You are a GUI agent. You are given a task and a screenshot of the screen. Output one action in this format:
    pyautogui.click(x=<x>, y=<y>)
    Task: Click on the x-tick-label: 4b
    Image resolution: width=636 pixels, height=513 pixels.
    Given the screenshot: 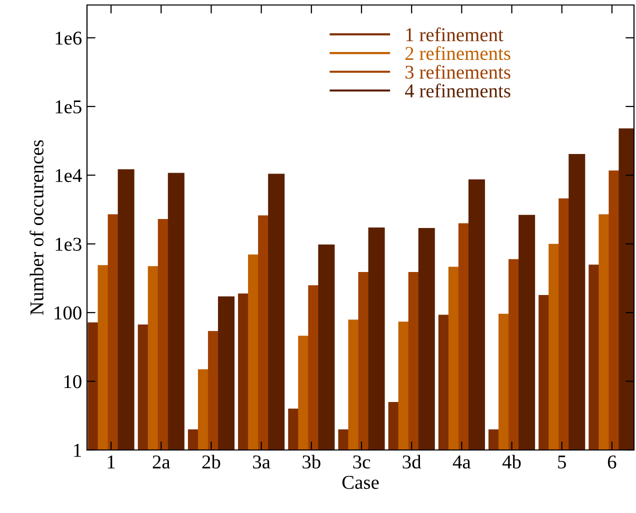 What is the action you would take?
    pyautogui.click(x=511, y=461)
    